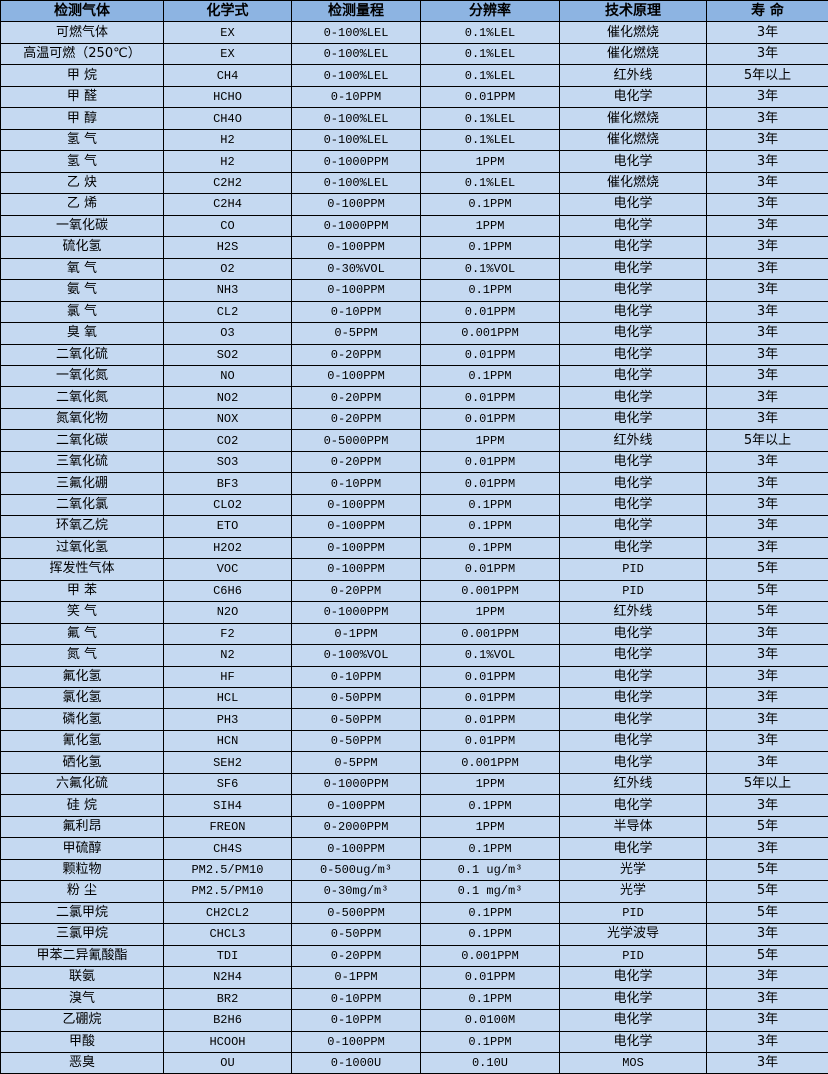 The image size is (828, 1074). What do you see at coordinates (82, 526) in the screenshot?
I see `gas-name-cell: 环氧乙烷` at bounding box center [82, 526].